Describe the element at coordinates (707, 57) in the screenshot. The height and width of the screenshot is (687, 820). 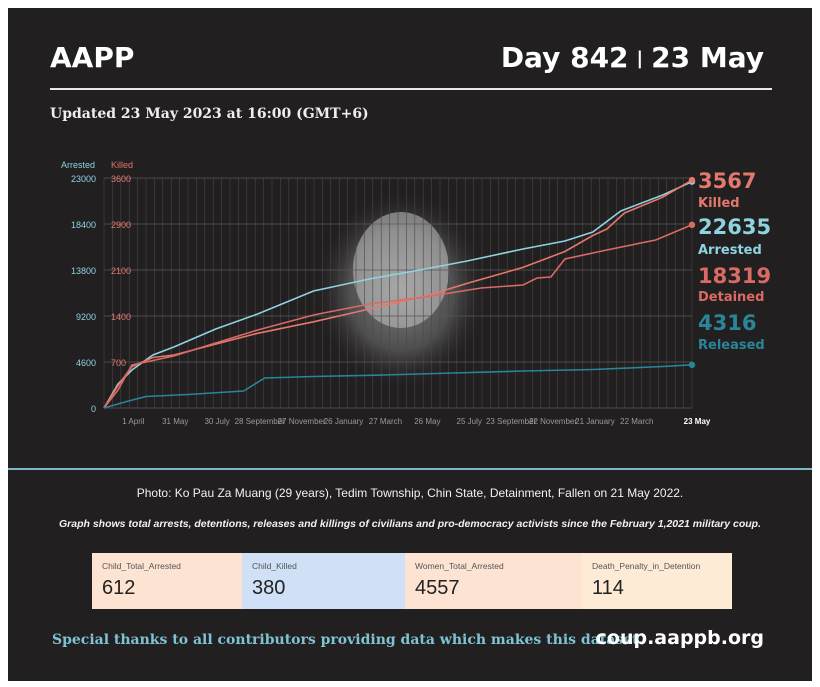
I see `heading-date: 23 May` at that location.